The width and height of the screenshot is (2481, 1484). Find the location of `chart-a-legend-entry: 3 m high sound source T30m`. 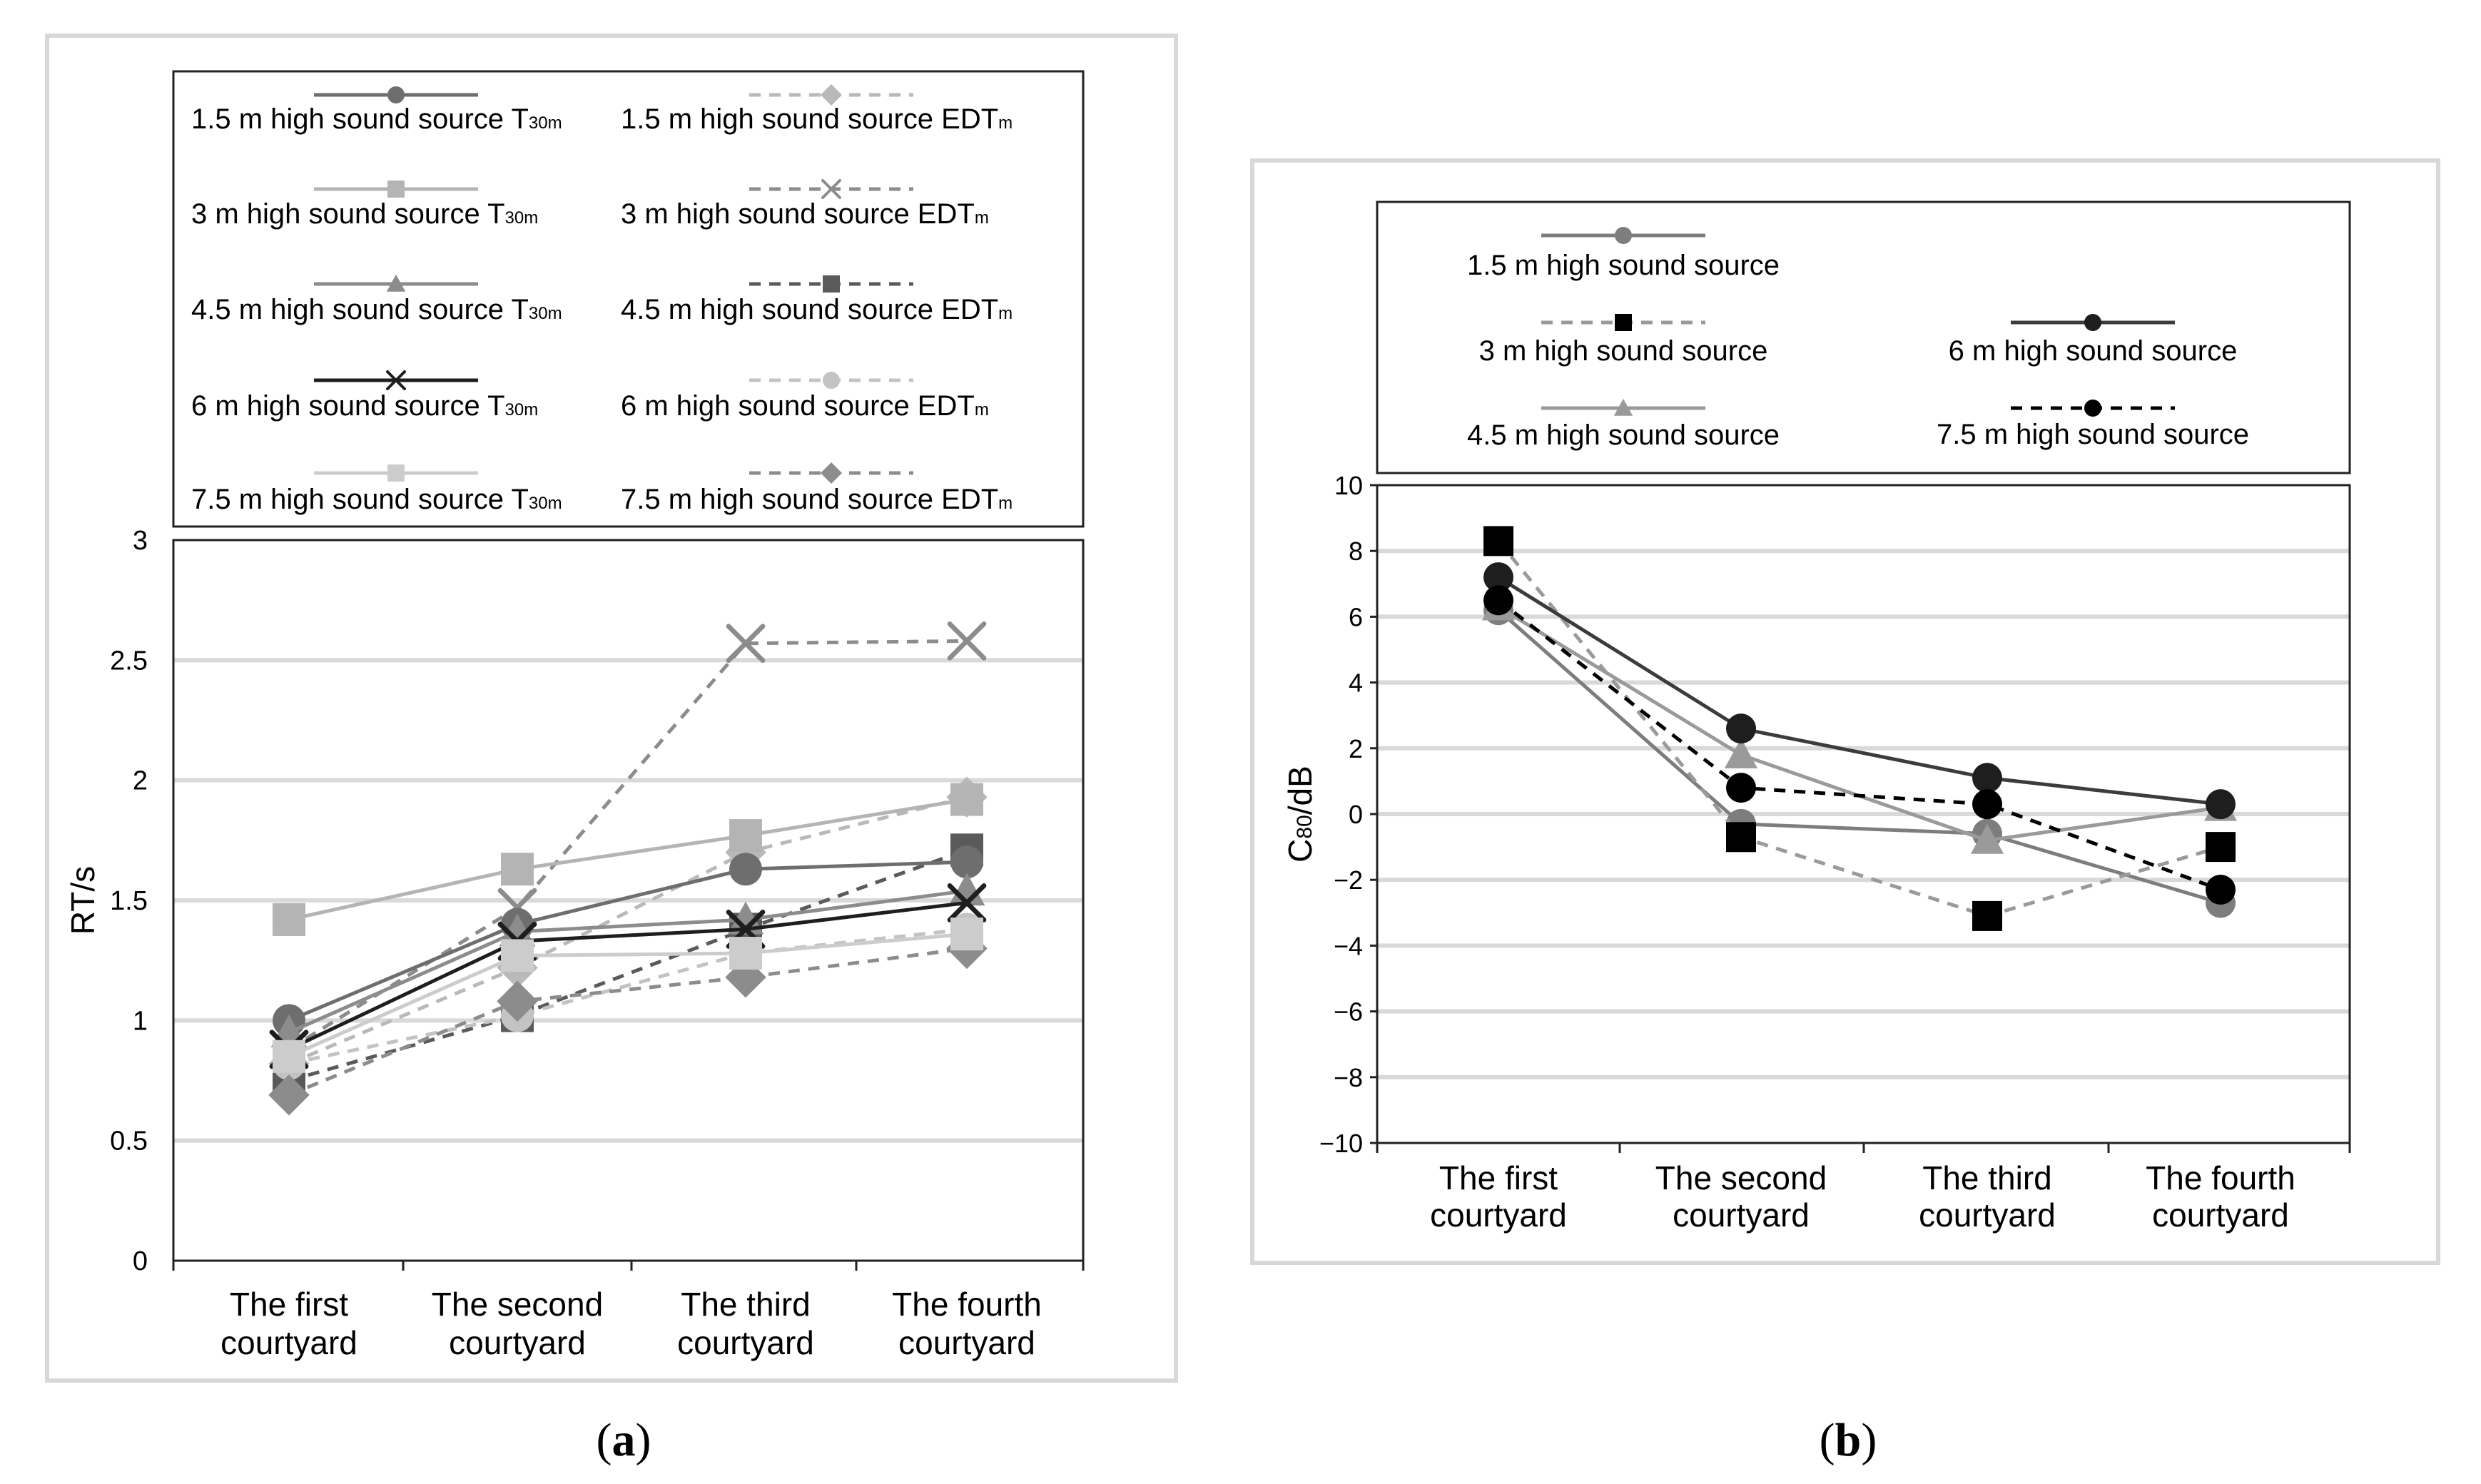

chart-a-legend-entry: 3 m high sound source T30m is located at coordinates (364, 205).